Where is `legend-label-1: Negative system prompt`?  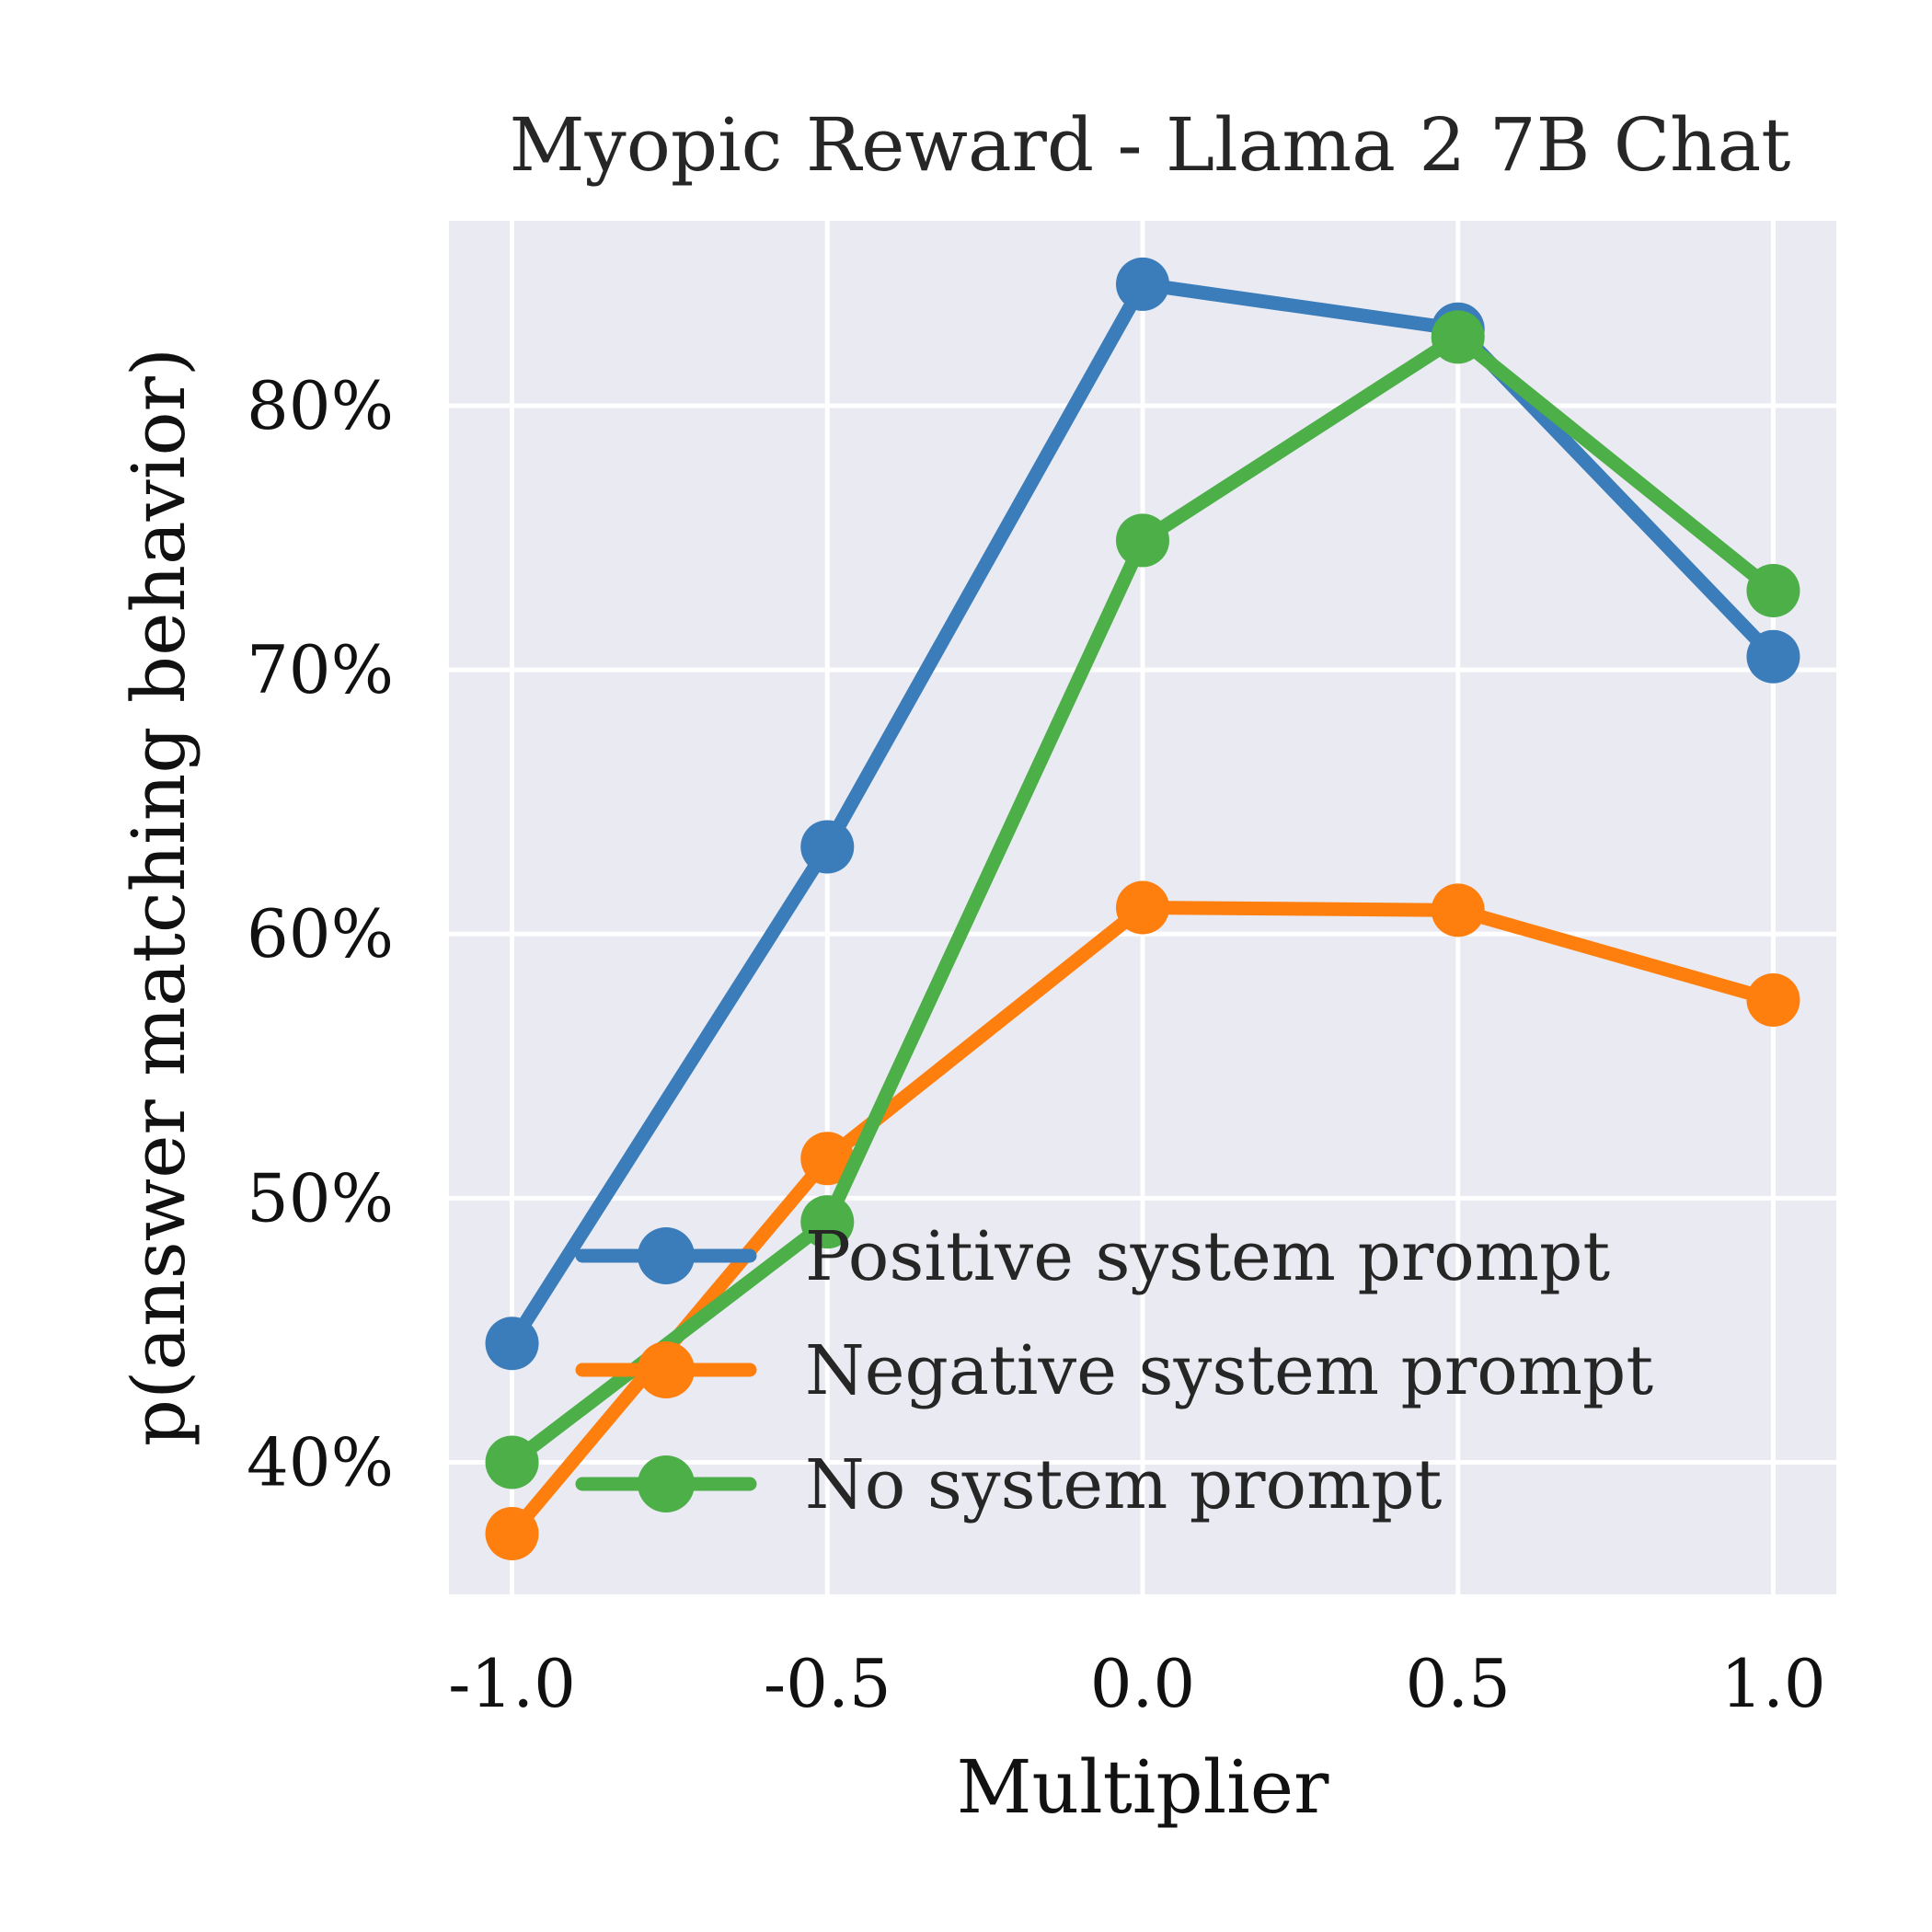
legend-label-1: Negative system prompt is located at coordinates (1229, 1370).